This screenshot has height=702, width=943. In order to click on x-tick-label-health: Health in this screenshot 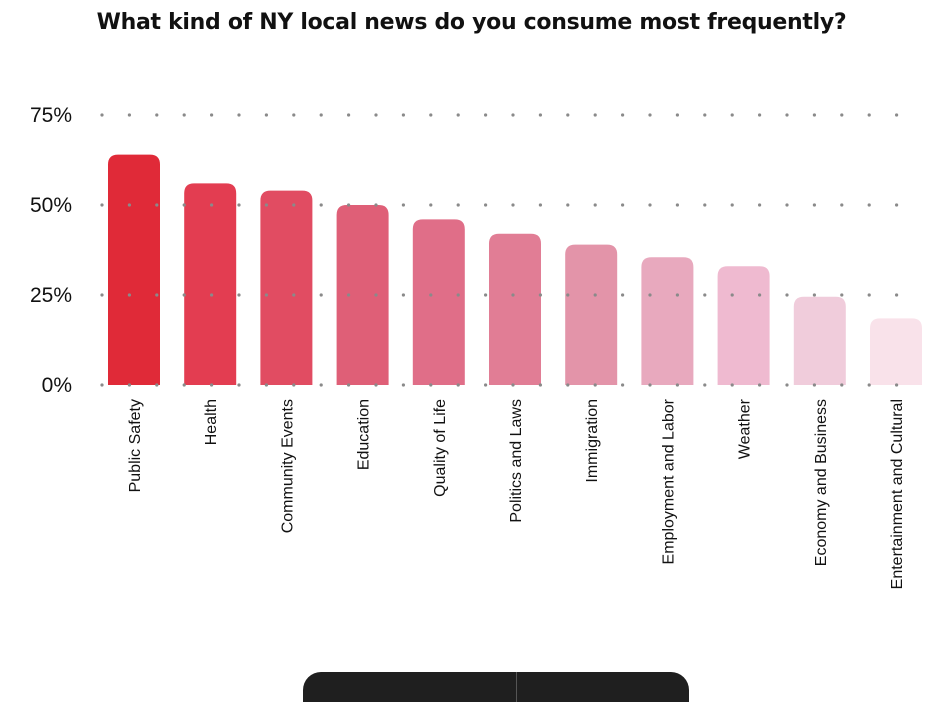, I will do `click(211, 422)`.